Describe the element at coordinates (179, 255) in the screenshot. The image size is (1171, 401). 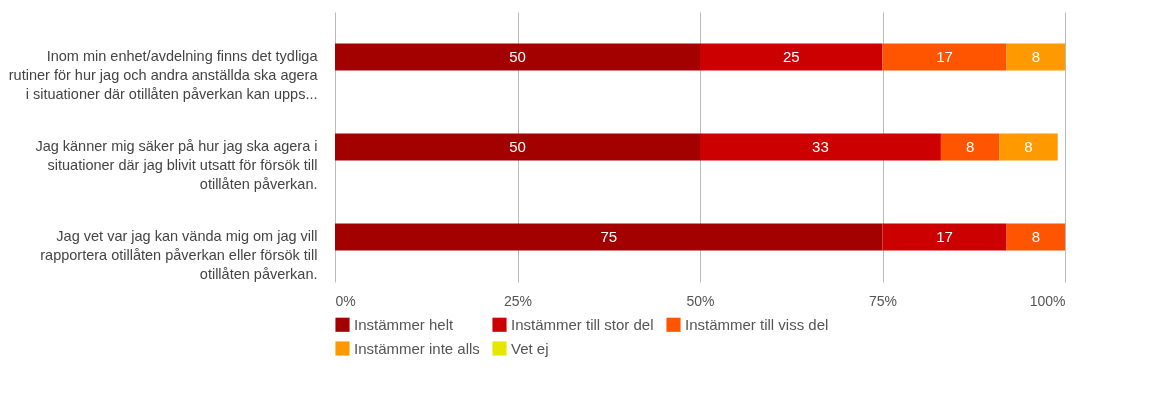
I see `y-tick-label: Jag vet var jag kan vända mig om jag vill rapportera otillåten påverkan eller försök till otillåten påverkan.` at that location.